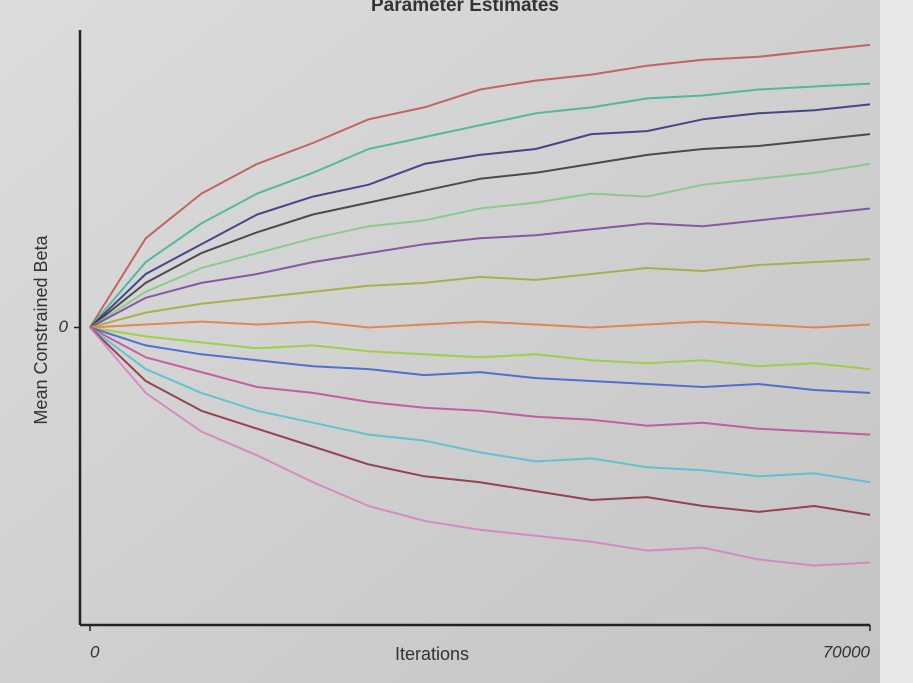  I want to click on y-axis-label: Mean Constrained Beta, so click(41, 329).